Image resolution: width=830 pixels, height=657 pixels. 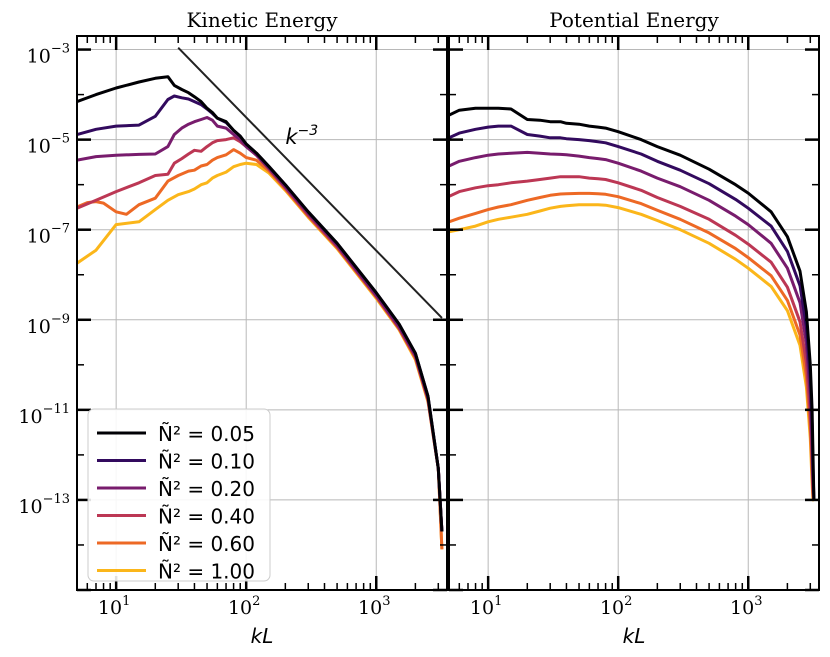 What do you see at coordinates (48, 145) in the screenshot?
I see `y-tick-label: 10⁻⁵` at bounding box center [48, 145].